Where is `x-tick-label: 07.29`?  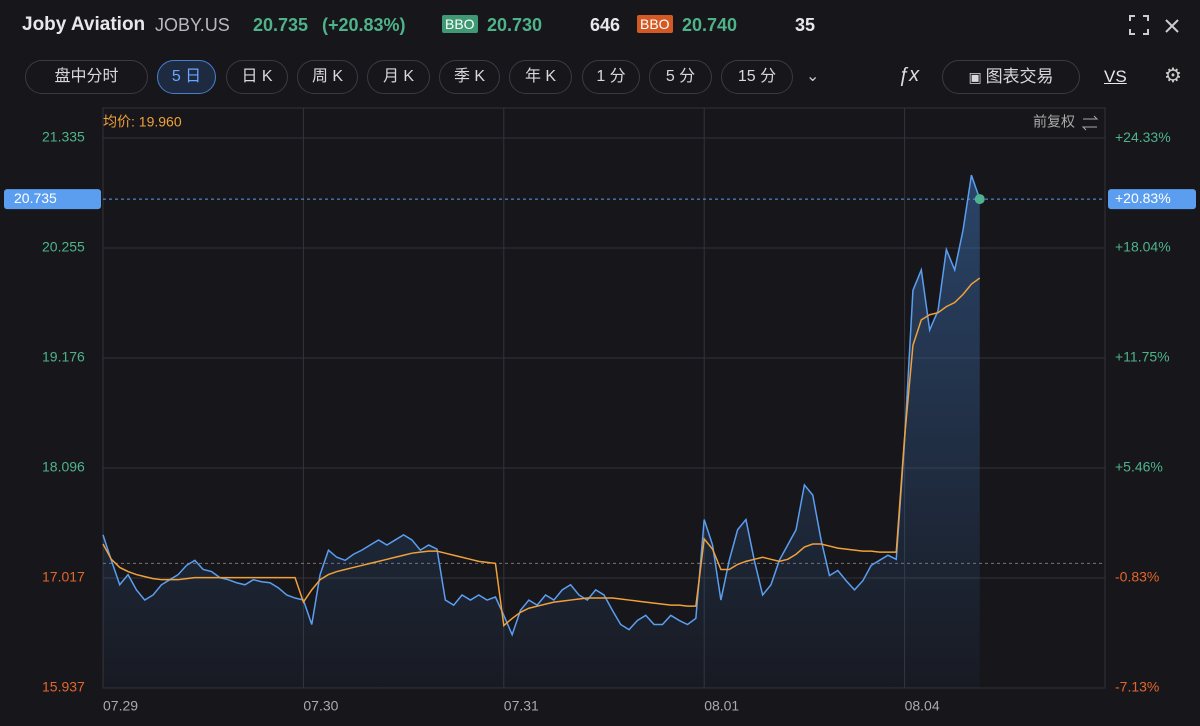
x-tick-label: 07.29 is located at coordinates (120, 706).